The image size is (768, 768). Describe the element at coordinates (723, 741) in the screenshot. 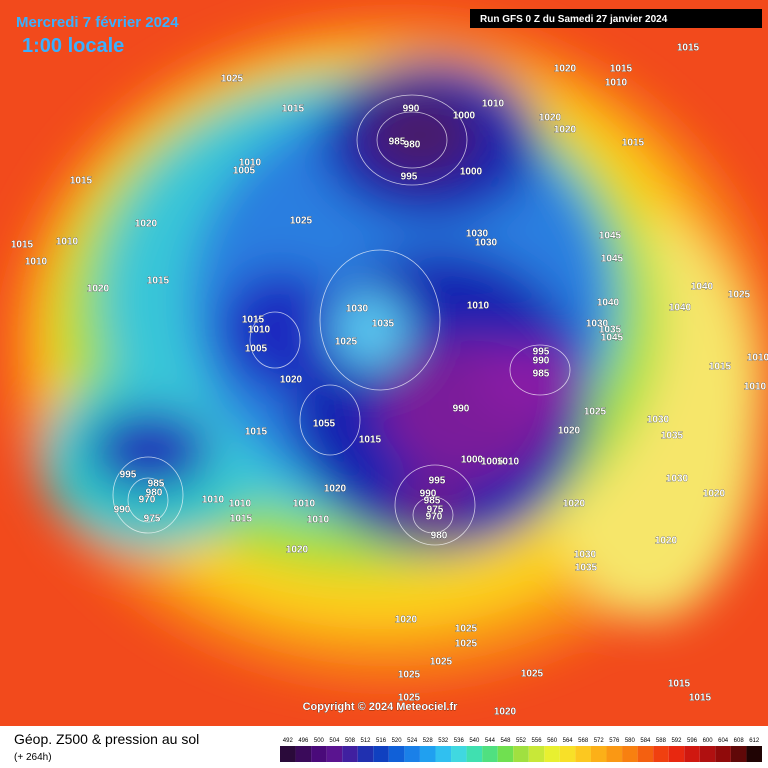

I see `scale-label: 604` at that location.